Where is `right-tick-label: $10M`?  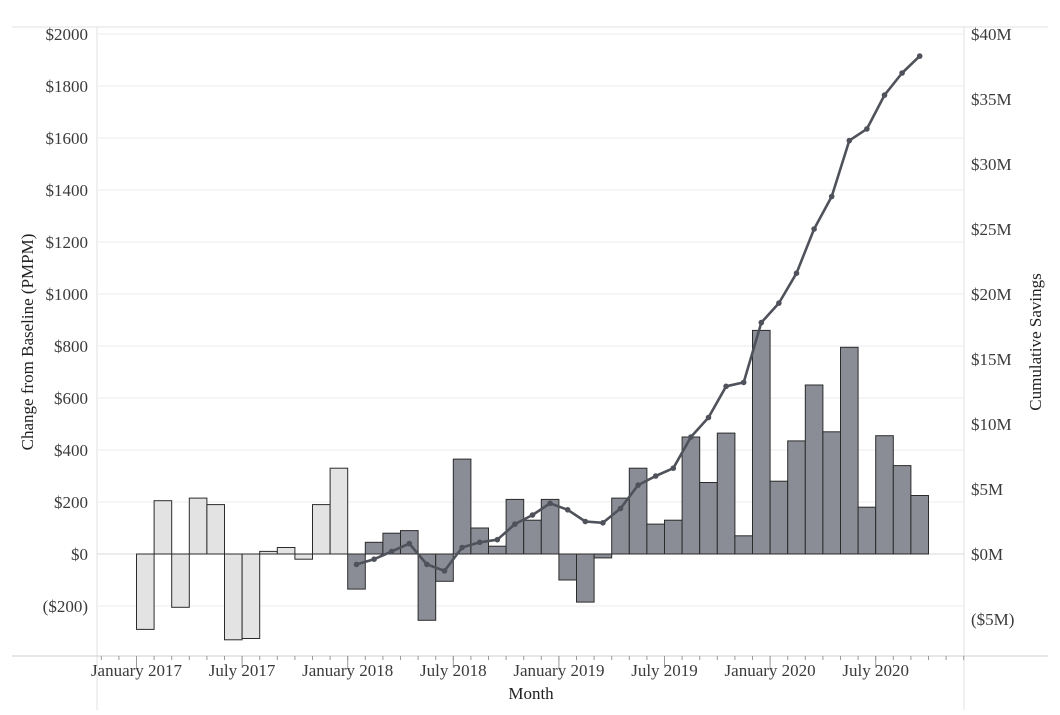 right-tick-label: $10M is located at coordinates (991, 424).